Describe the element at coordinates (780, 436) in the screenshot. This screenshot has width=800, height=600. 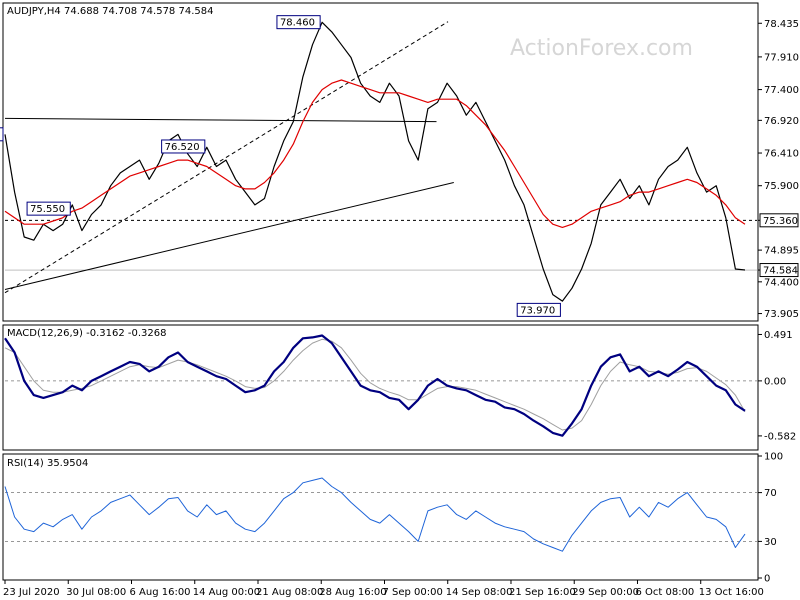
I see `y-tick-label: -0.582` at that location.